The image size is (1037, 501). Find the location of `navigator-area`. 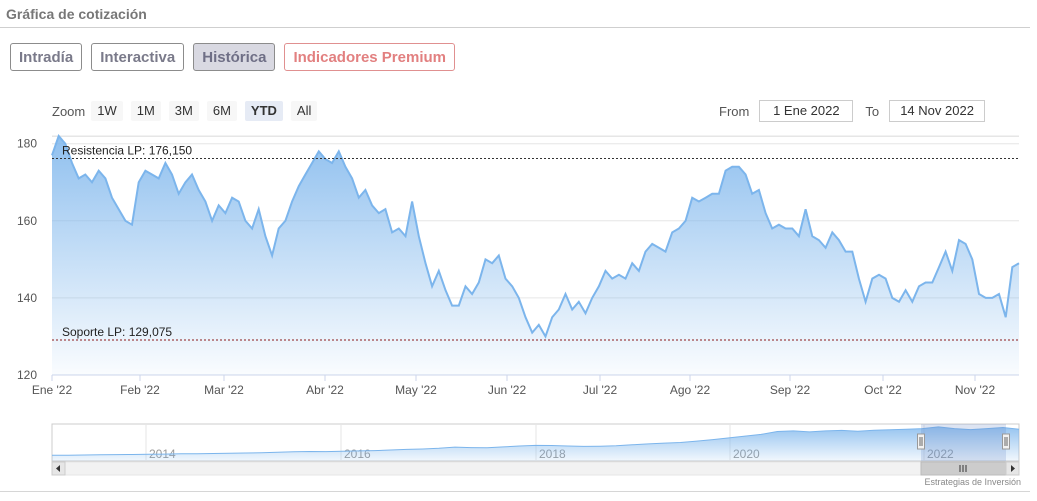

navigator-area is located at coordinates (535, 443).